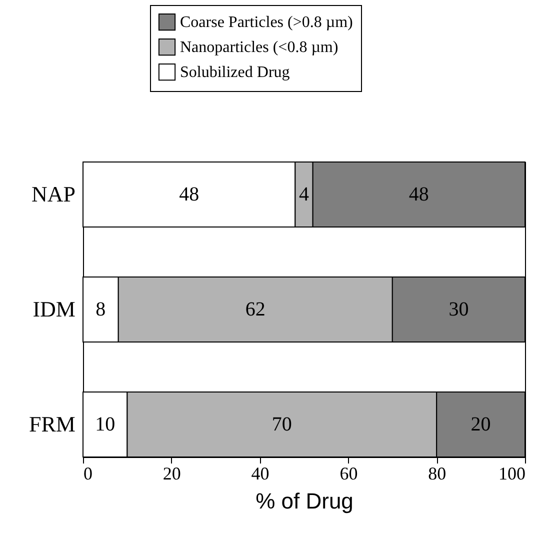 This screenshot has height=547, width=544. What do you see at coordinates (458, 309) in the screenshot?
I see `data-label: 30` at bounding box center [458, 309].